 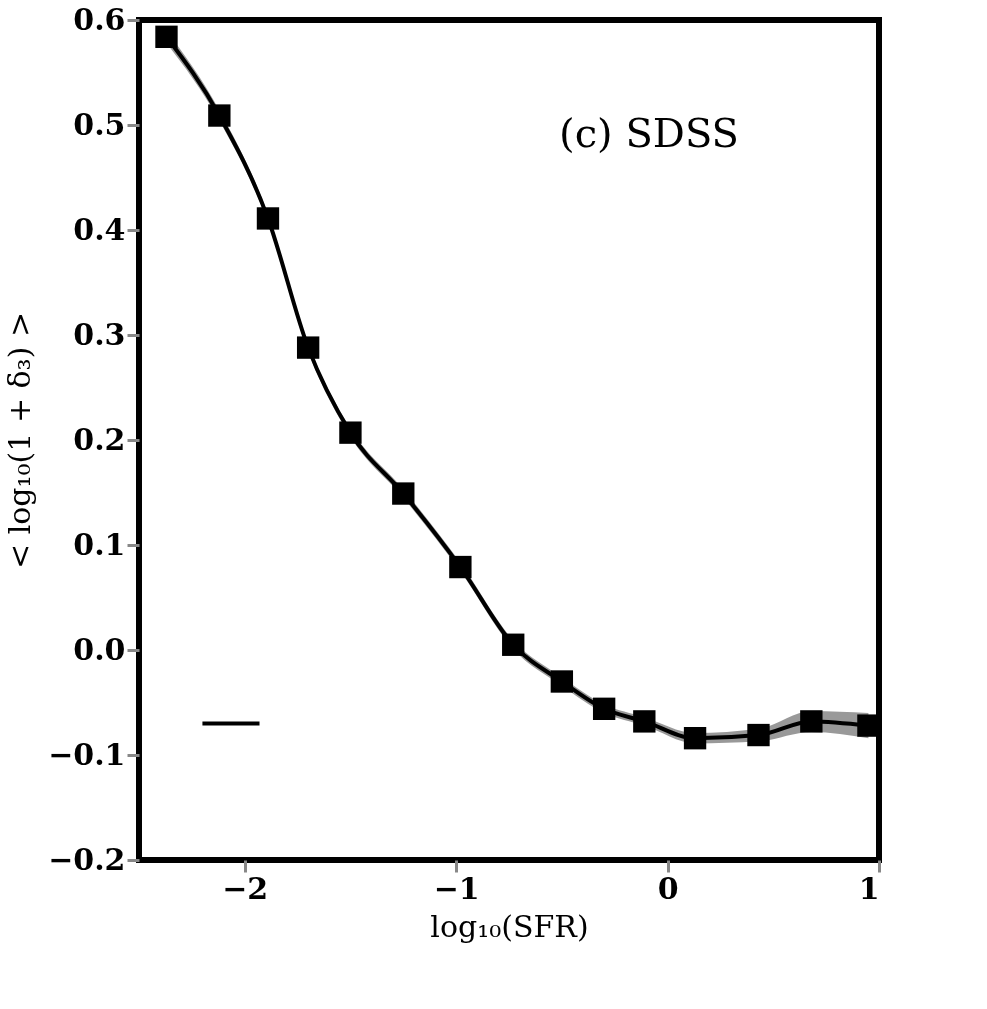 What do you see at coordinates (99, 334) in the screenshot?
I see `y-tick-label: 0.3` at bounding box center [99, 334].